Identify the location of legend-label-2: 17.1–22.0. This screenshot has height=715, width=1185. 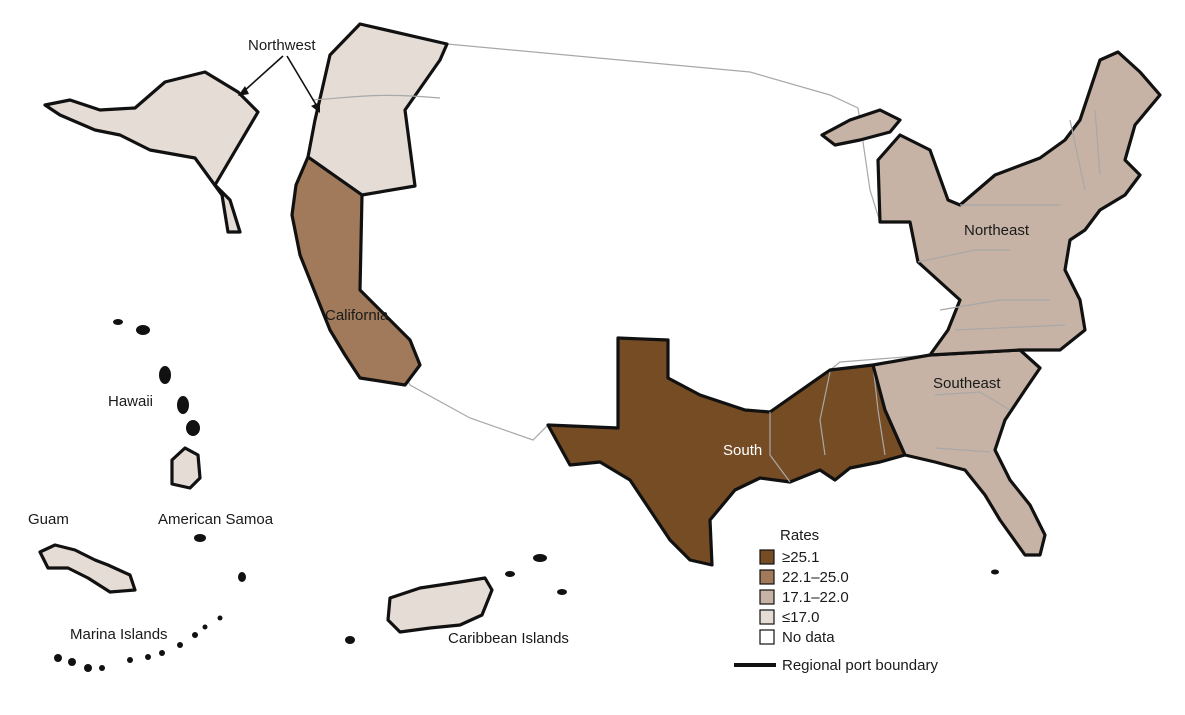
(815, 597).